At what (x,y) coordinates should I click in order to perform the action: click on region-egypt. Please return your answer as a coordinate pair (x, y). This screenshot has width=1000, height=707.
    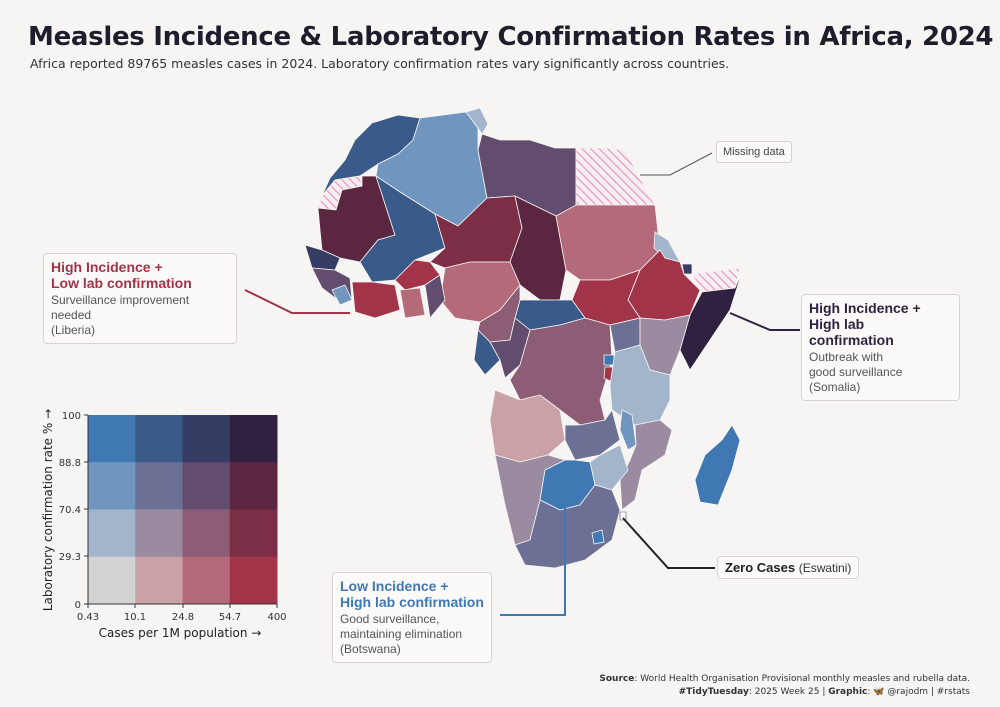
    Looking at the image, I should click on (615, 176).